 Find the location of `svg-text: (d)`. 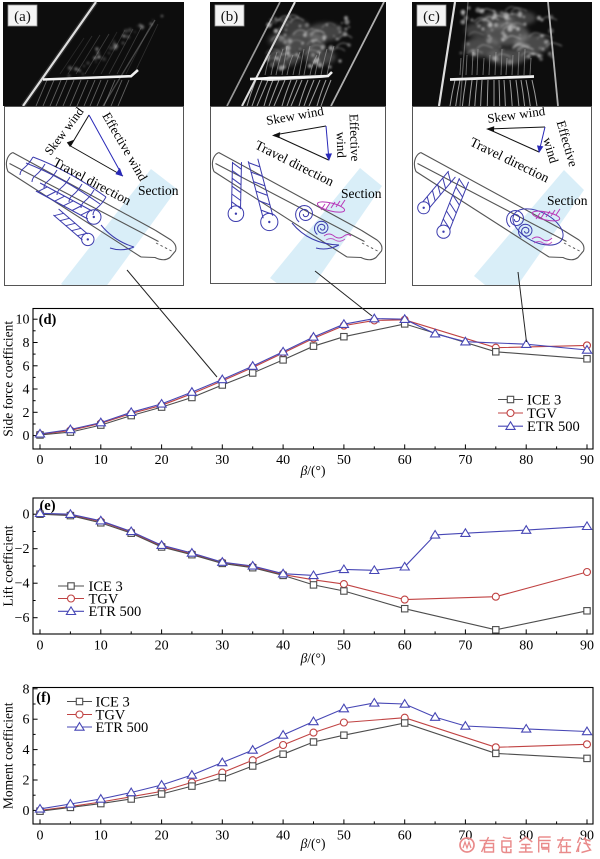

svg-text: (d) is located at coordinates (48, 320).